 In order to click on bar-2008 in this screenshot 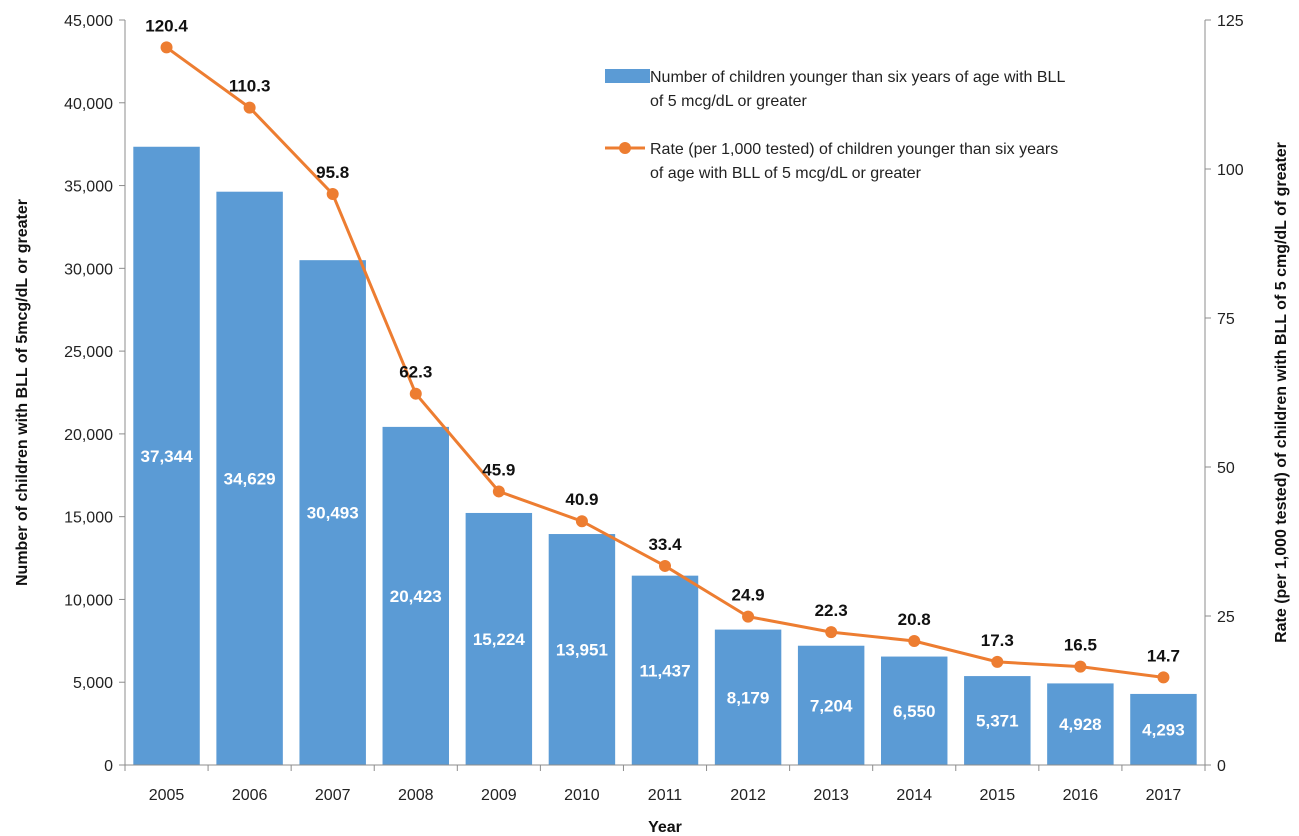, I will do `click(415, 595)`.